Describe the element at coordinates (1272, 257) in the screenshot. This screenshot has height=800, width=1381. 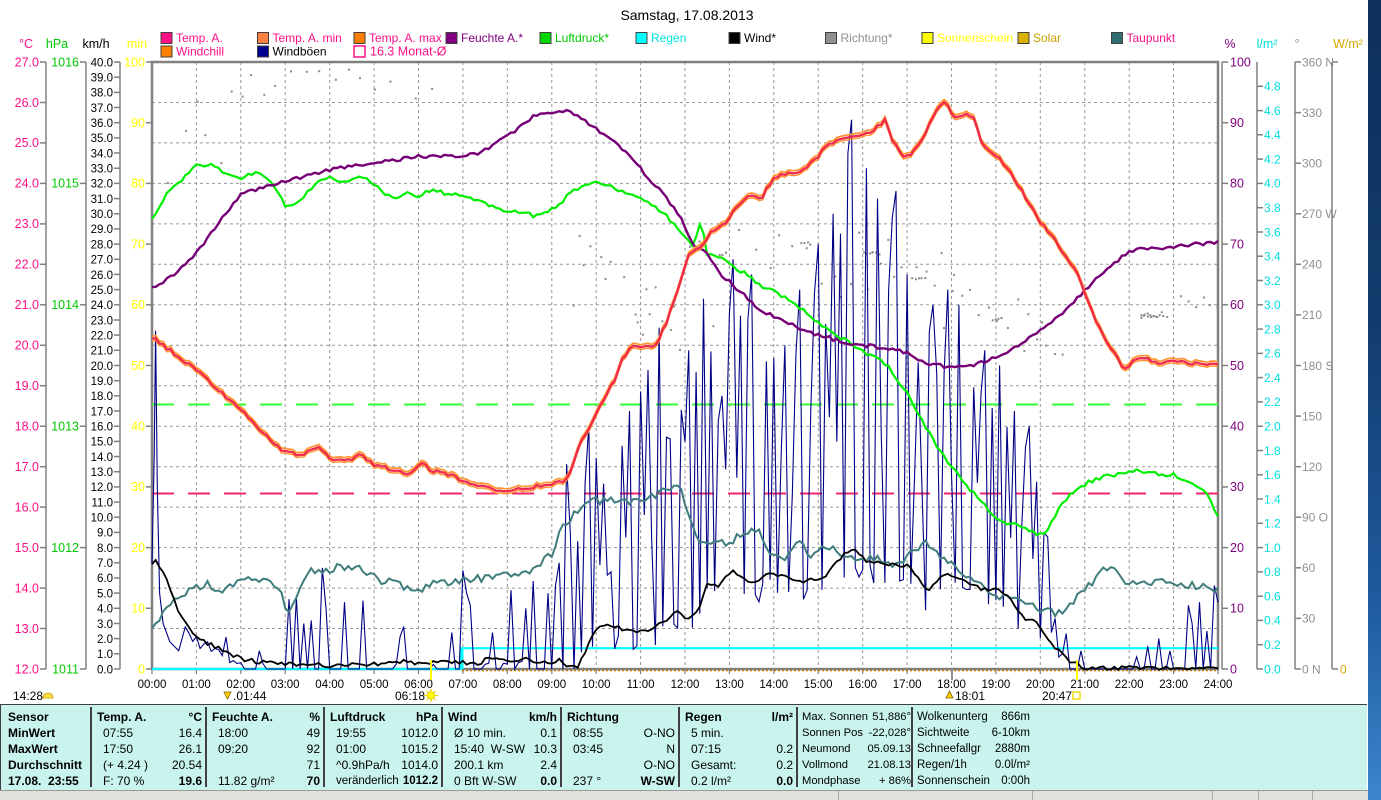
I see `svg-text: 3.4` at that location.